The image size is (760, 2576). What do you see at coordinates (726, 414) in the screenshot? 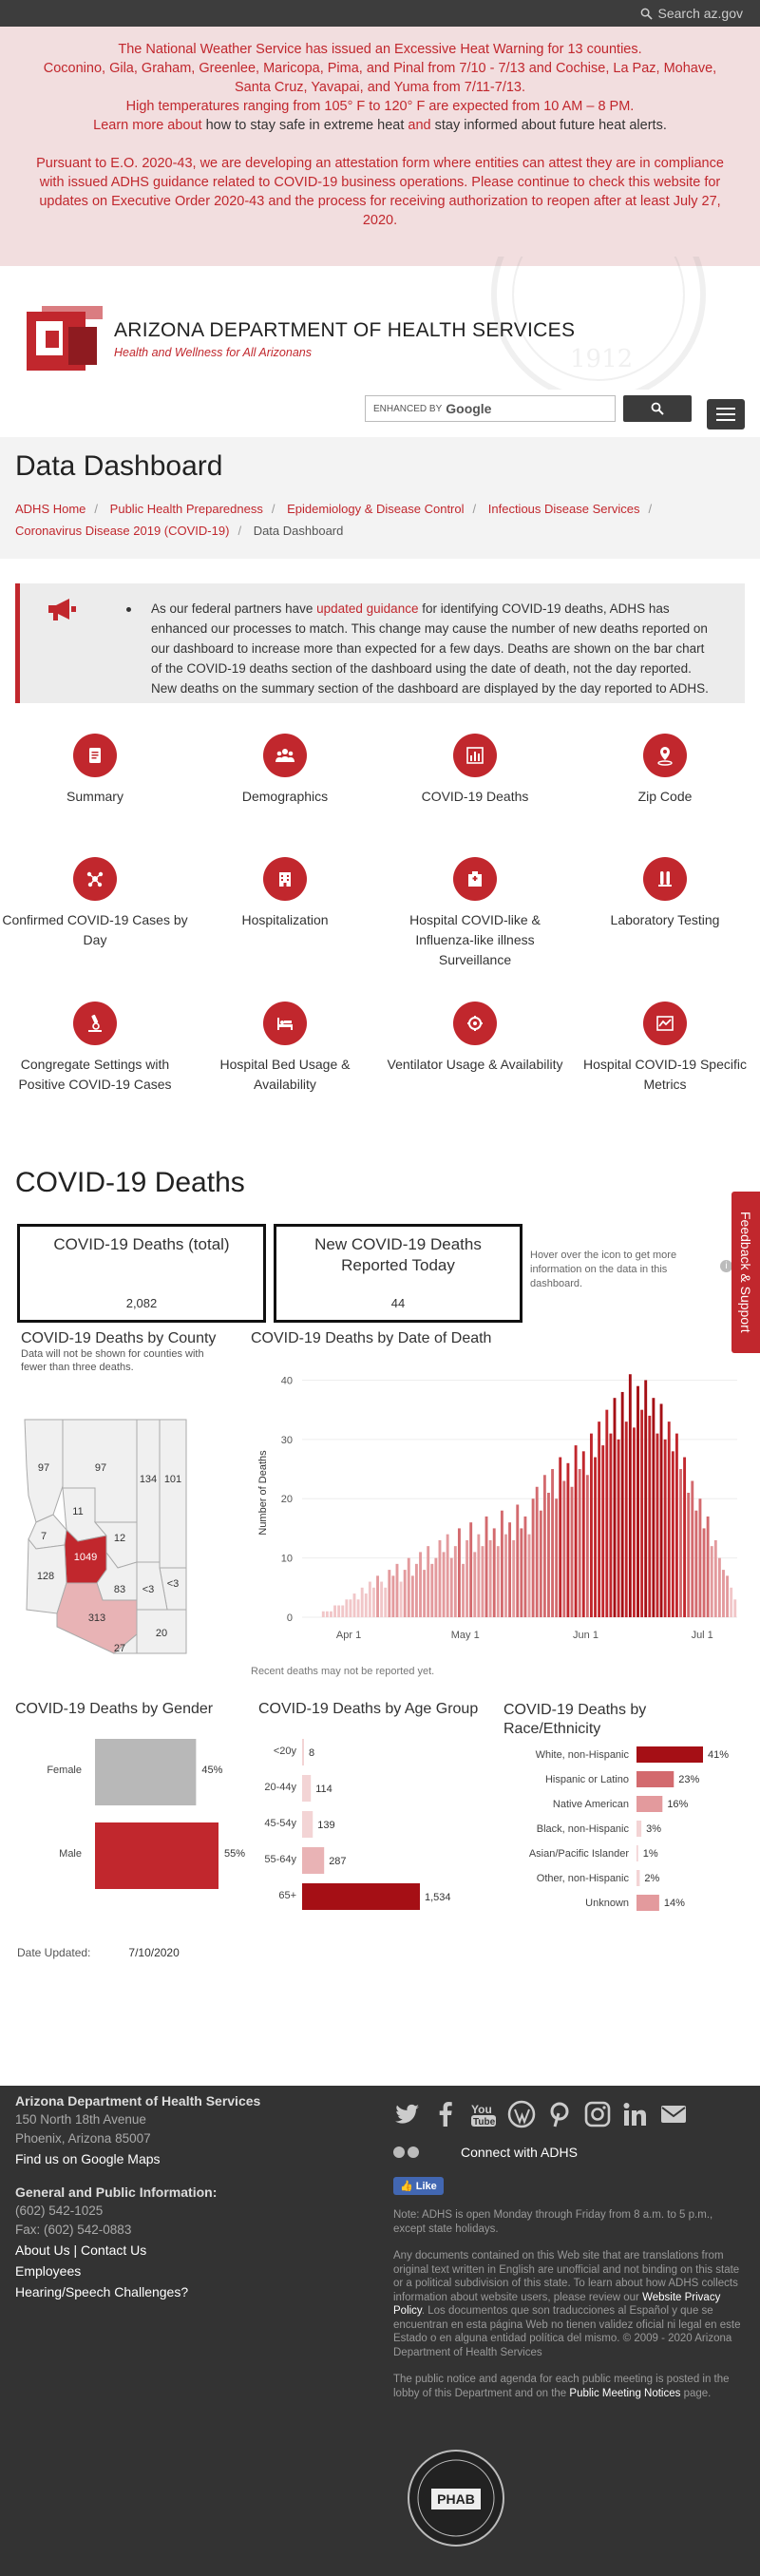
I see `menu-button` at bounding box center [726, 414].